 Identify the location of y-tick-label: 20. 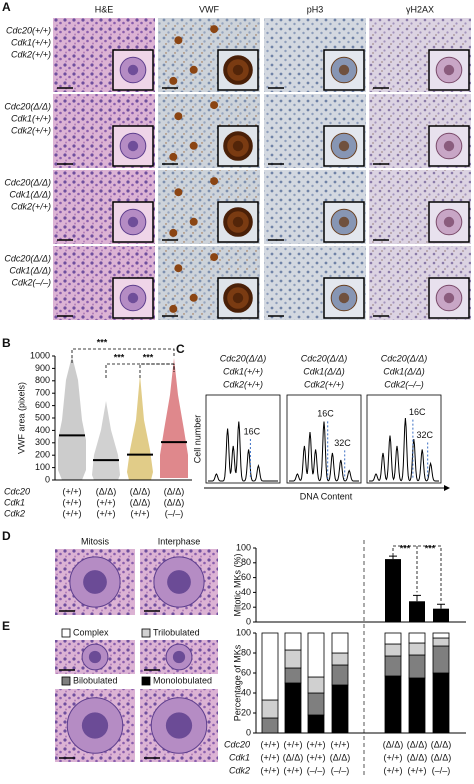
(246, 607).